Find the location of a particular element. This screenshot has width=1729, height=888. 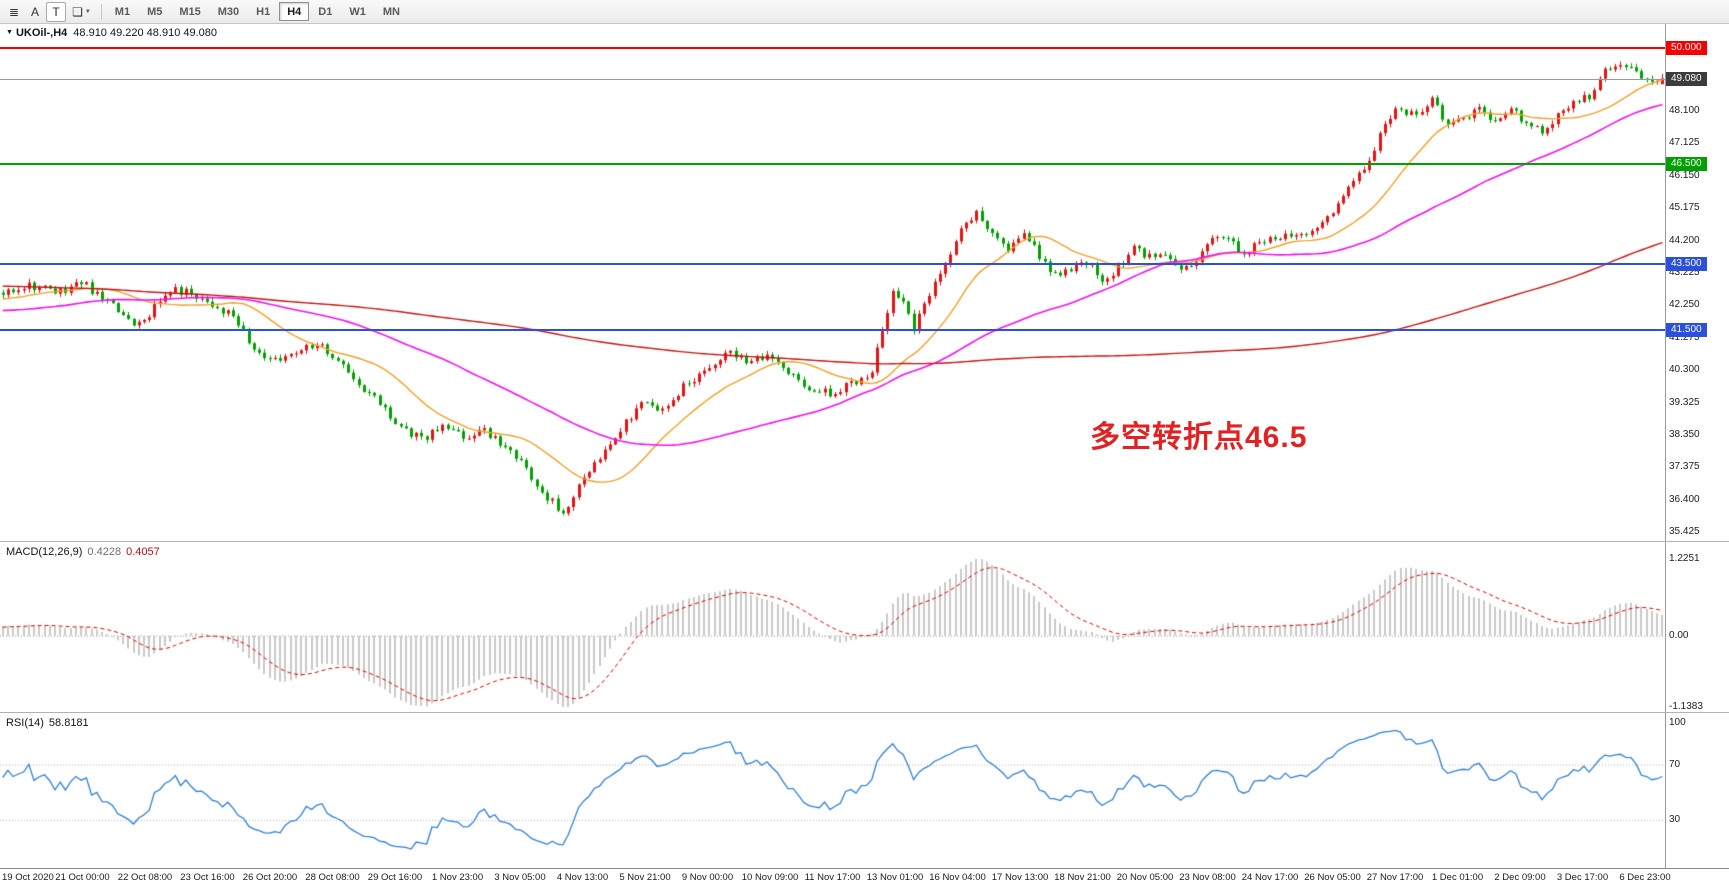

toolbar: ≣ ▼ A ▼ T ▼ ❏ ▼ is located at coordinates (864, 12).